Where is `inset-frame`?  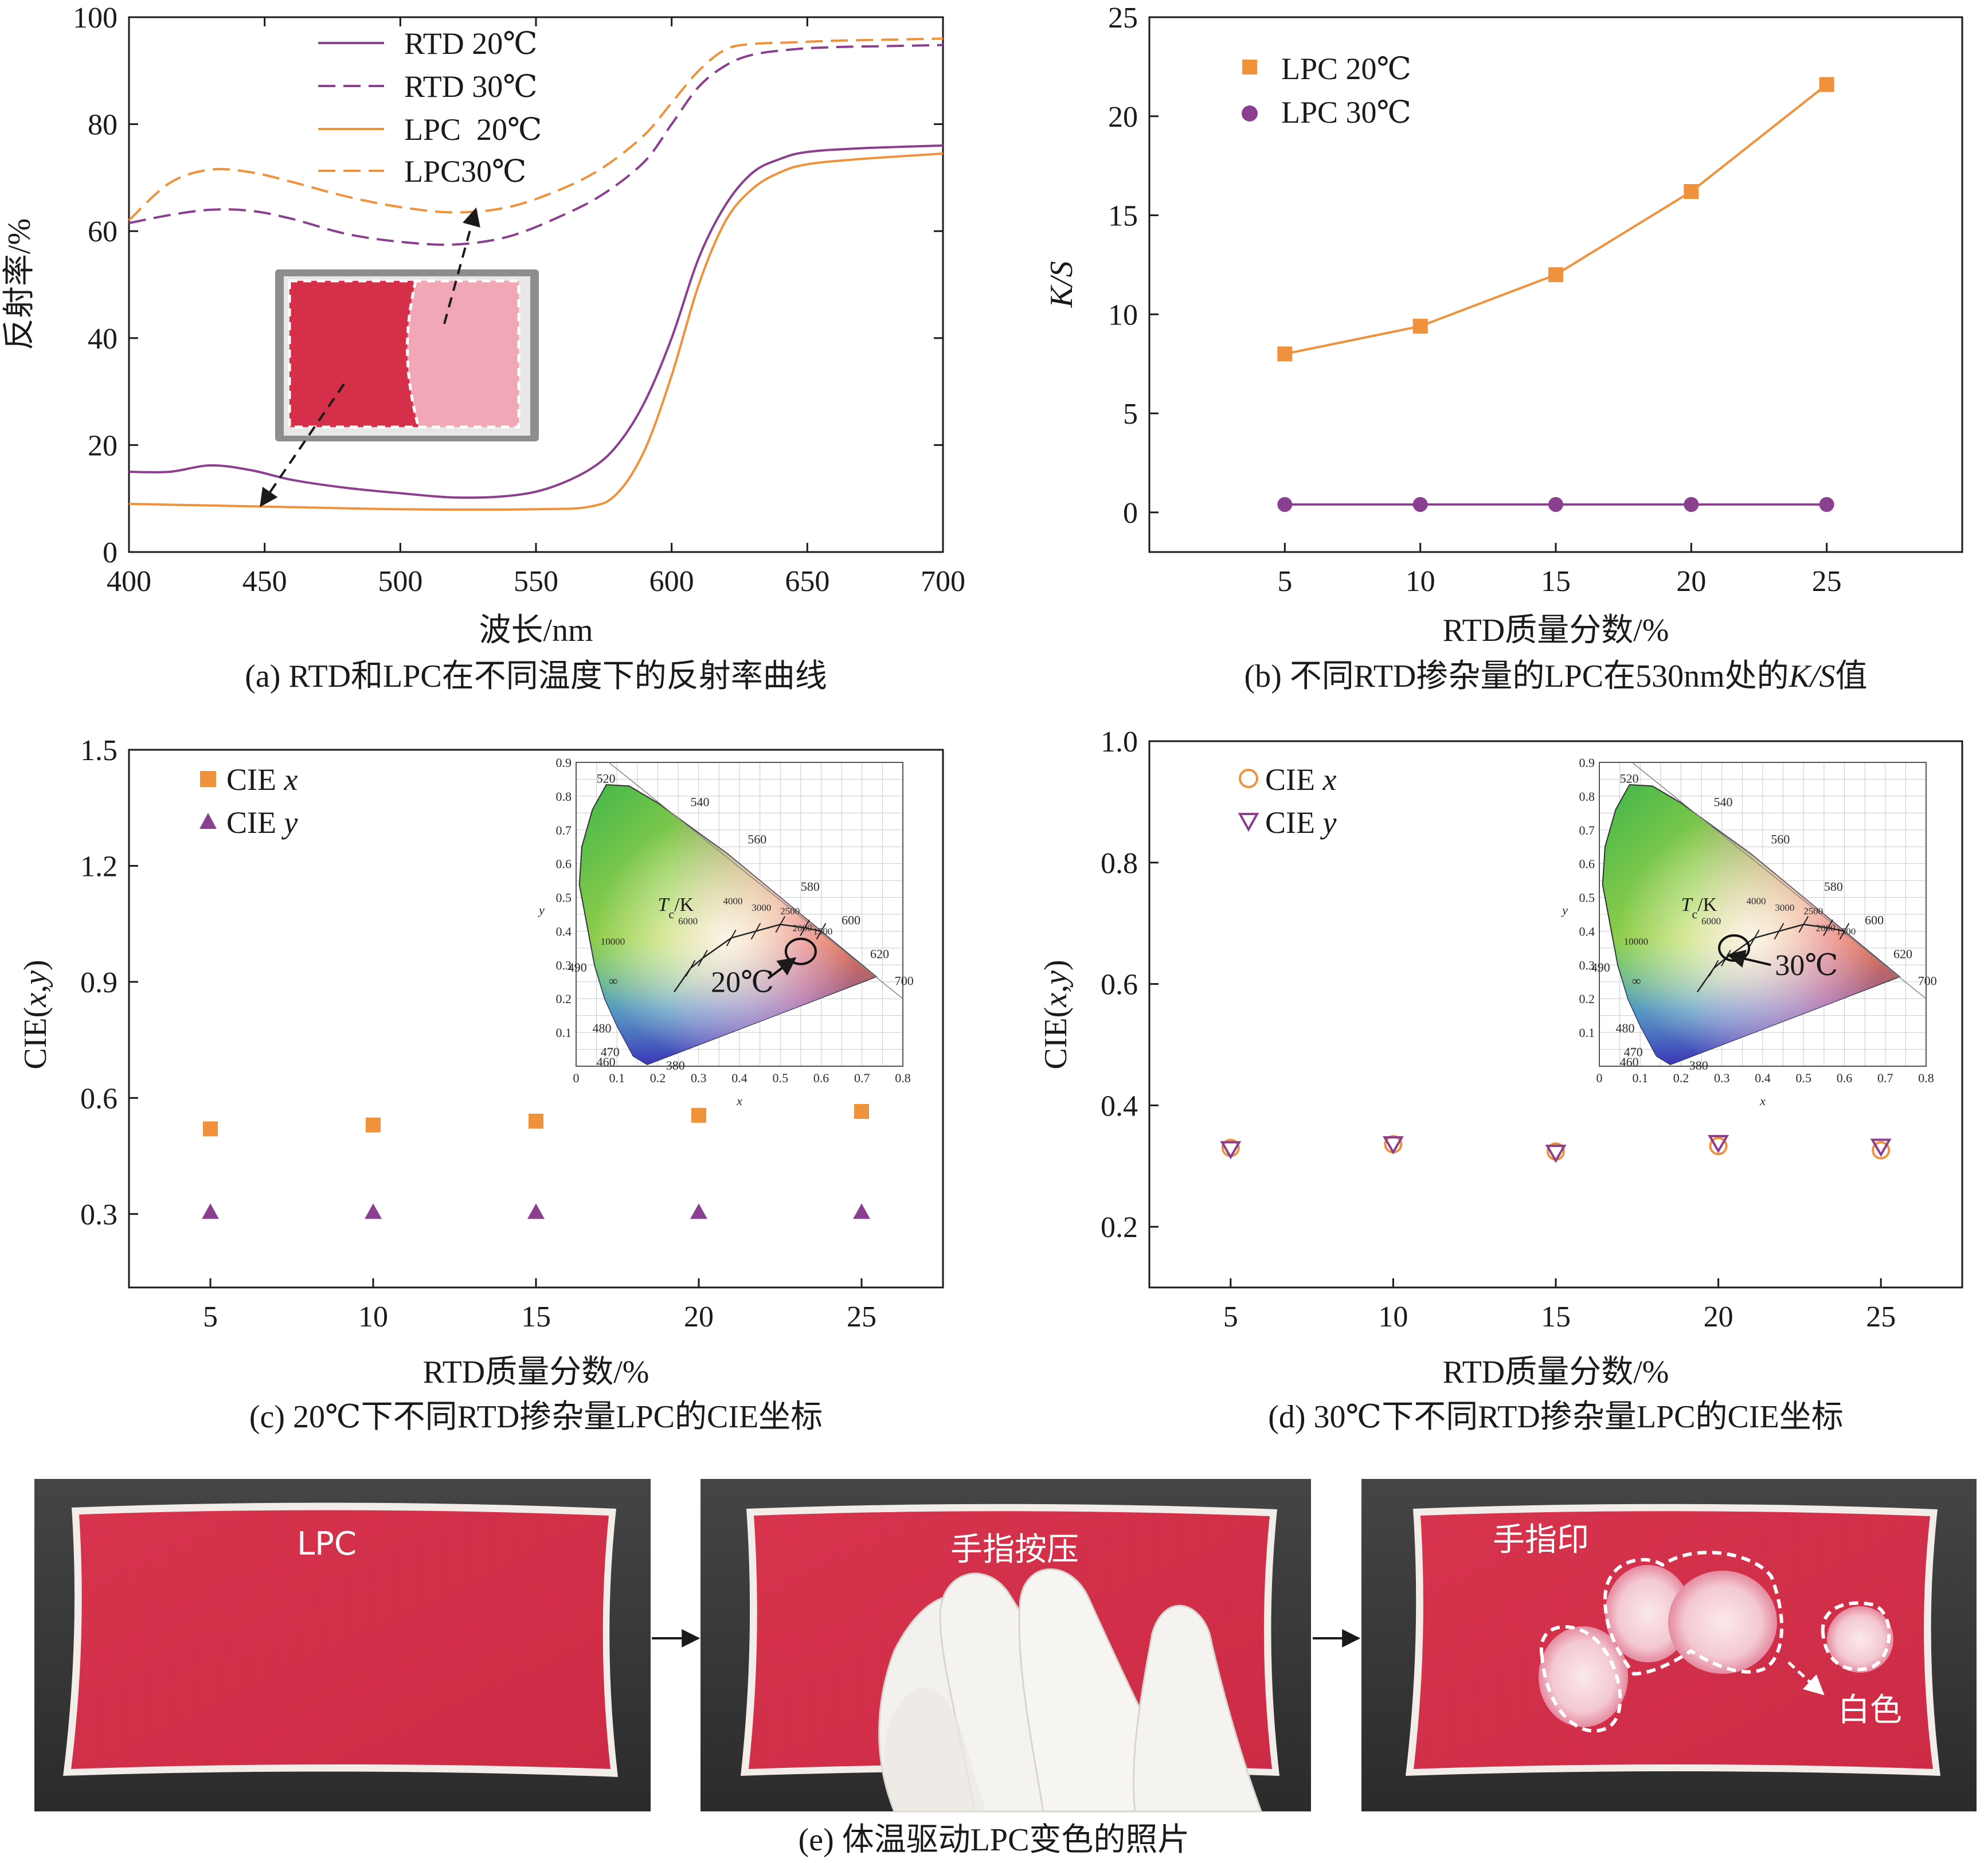 inset-frame is located at coordinates (739, 914).